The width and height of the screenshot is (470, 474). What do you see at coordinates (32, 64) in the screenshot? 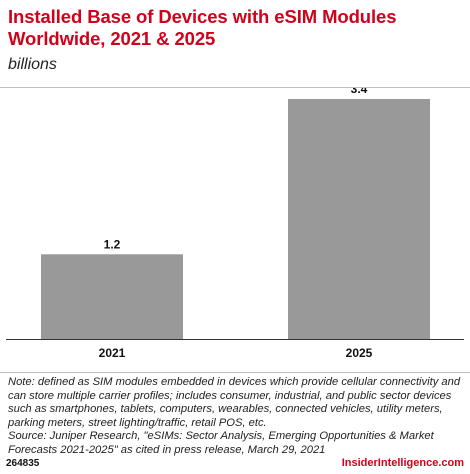
I see `chart-subtitle: billions` at bounding box center [32, 64].